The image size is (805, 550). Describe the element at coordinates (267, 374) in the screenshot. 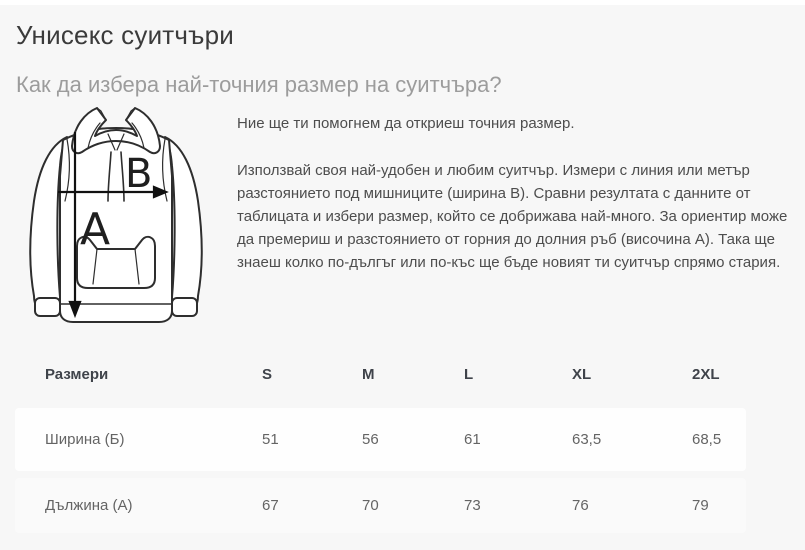

I see `column-header-s: S` at that location.